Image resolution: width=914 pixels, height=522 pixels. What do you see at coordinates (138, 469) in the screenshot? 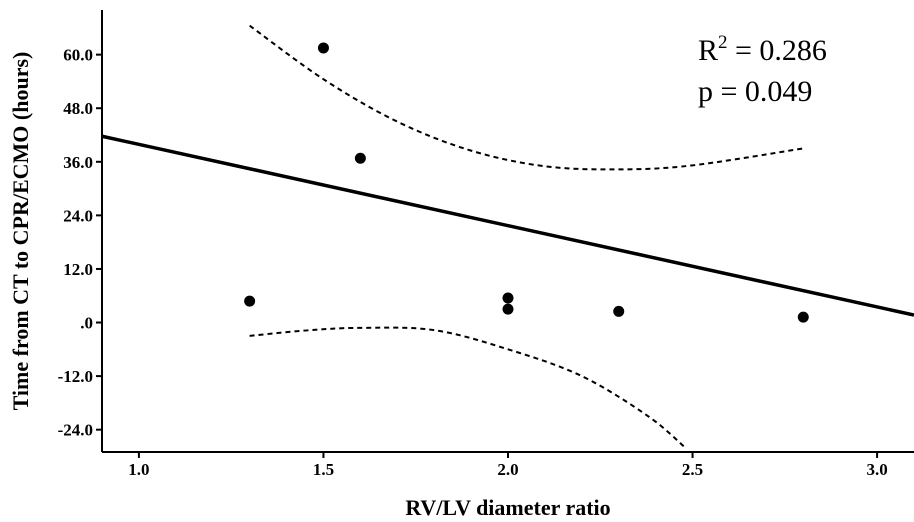
I see `x-tick-label: 1.0` at bounding box center [138, 469].